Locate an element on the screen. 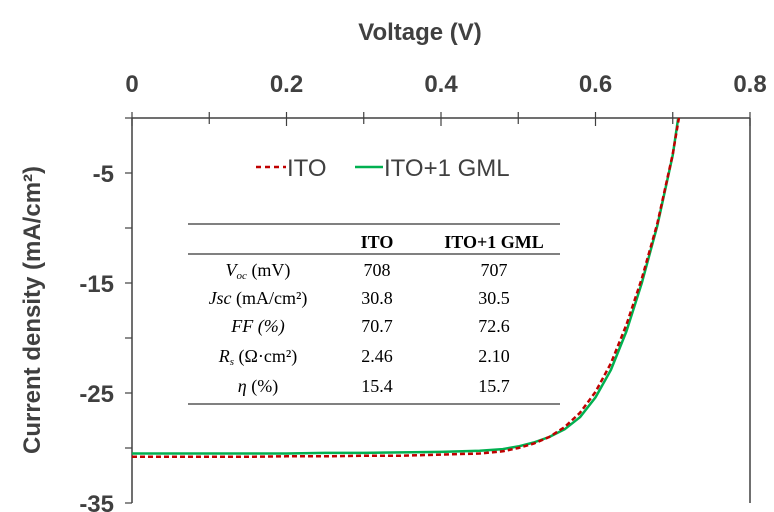 The width and height of the screenshot is (774, 512). x-tick-label: 0.2 is located at coordinates (286, 84).